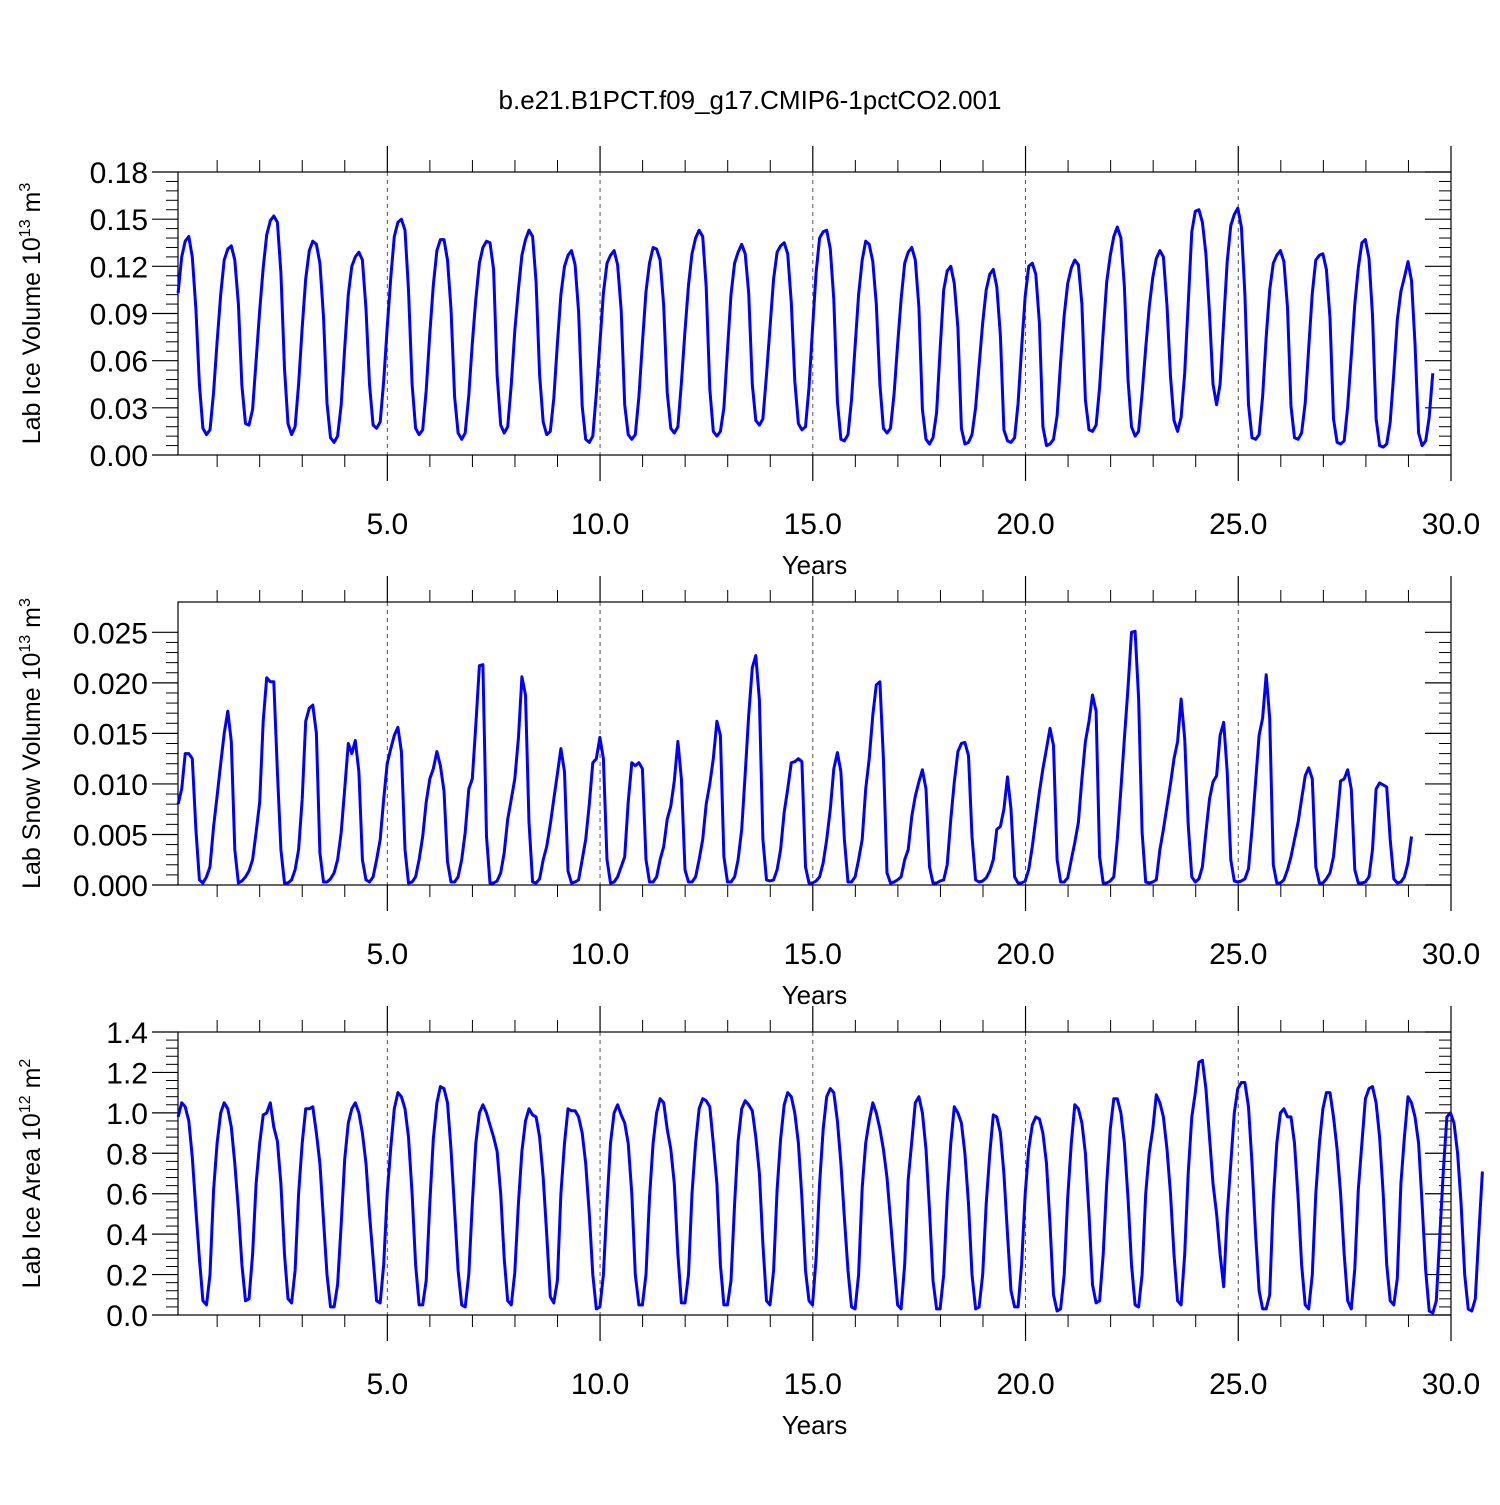  I want to click on y-tick-label: 0.020, so click(110, 684).